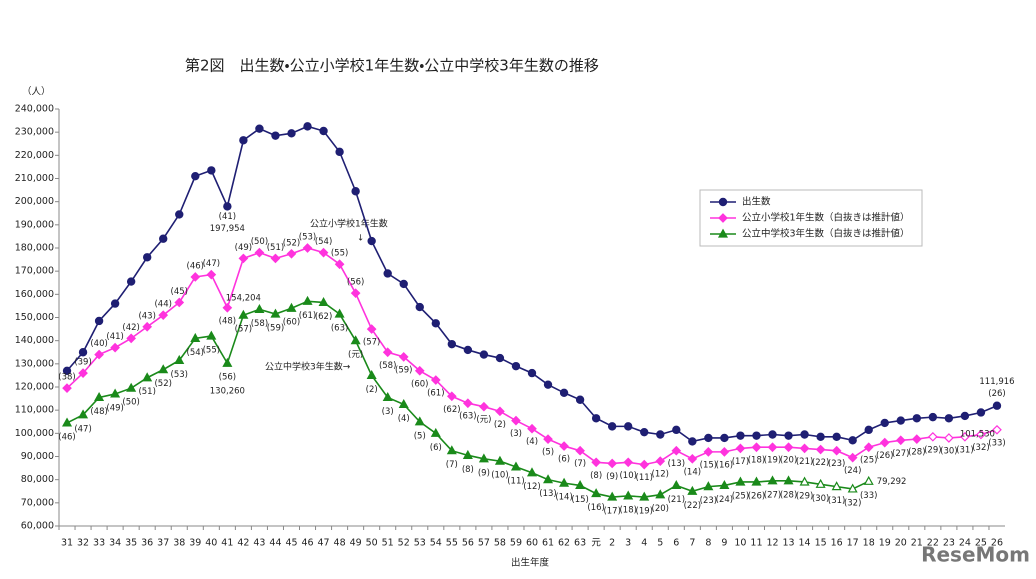  Describe the element at coordinates (772, 461) in the screenshot. I see `point-label: (19)` at that location.